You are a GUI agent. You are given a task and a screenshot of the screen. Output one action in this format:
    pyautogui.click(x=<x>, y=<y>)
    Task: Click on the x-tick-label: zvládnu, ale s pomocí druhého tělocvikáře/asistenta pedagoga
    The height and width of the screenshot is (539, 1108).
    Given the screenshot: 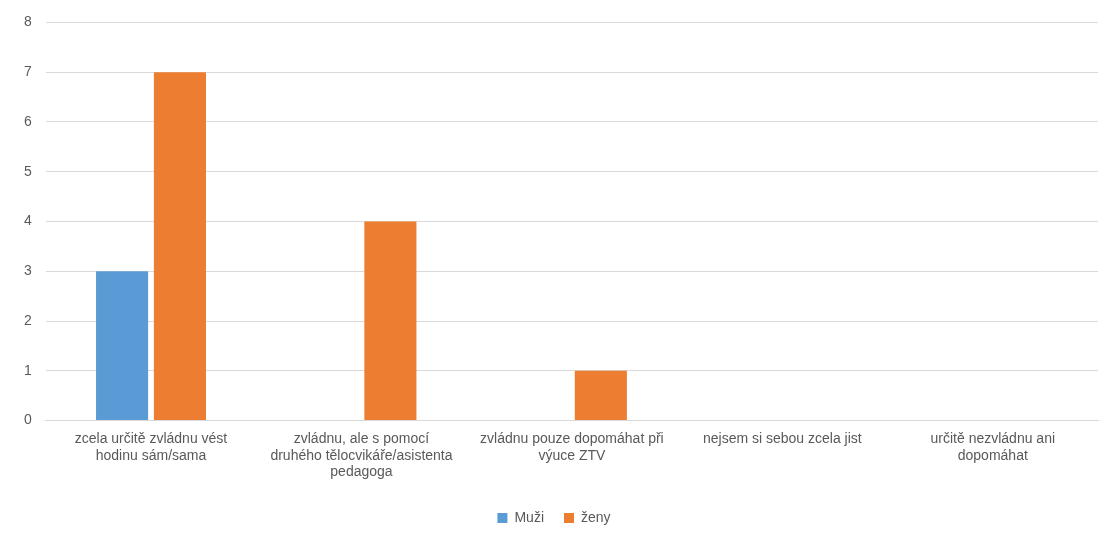 What is the action you would take?
    pyautogui.click(x=361, y=454)
    